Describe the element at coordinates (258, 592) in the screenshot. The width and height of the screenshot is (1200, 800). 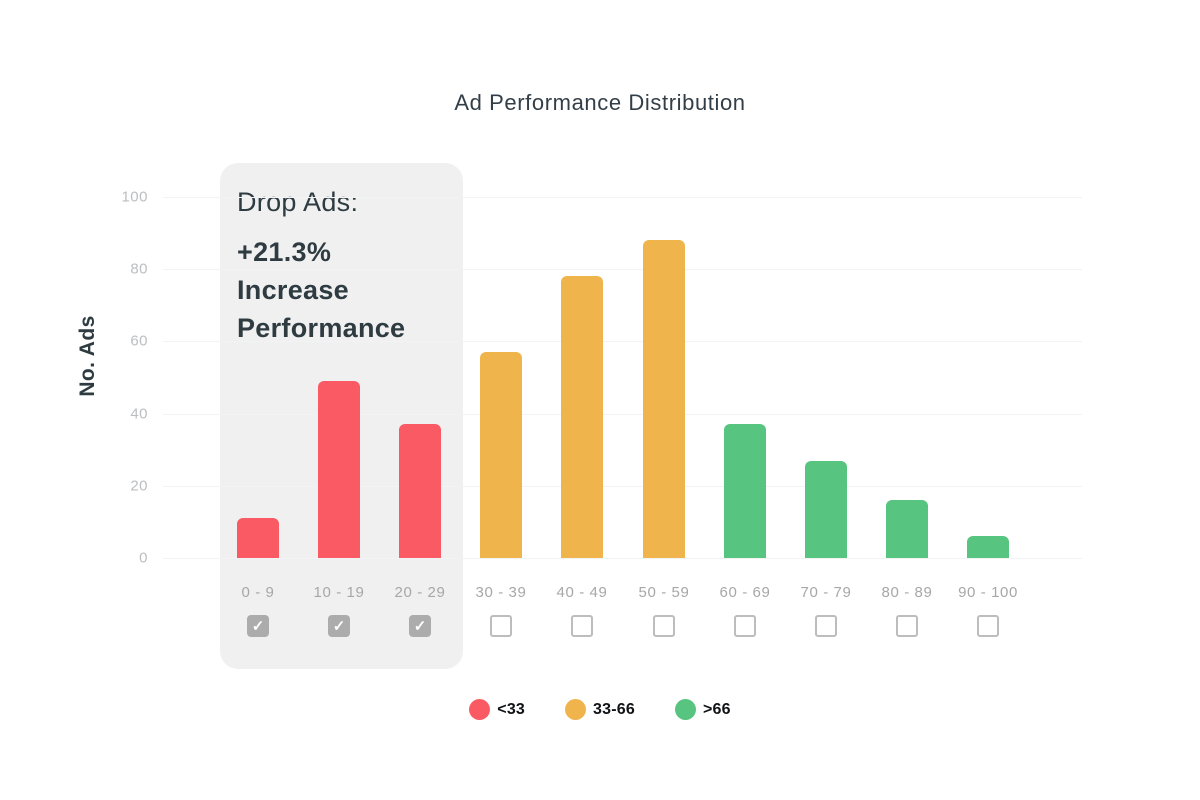
I see `x-category-label-0-9: 0 - 9` at that location.